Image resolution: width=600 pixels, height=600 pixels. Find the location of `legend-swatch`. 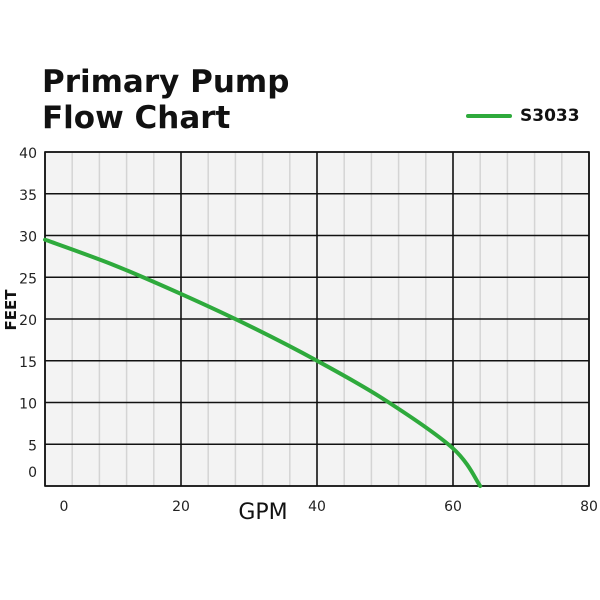

legend-swatch is located at coordinates (489, 116).